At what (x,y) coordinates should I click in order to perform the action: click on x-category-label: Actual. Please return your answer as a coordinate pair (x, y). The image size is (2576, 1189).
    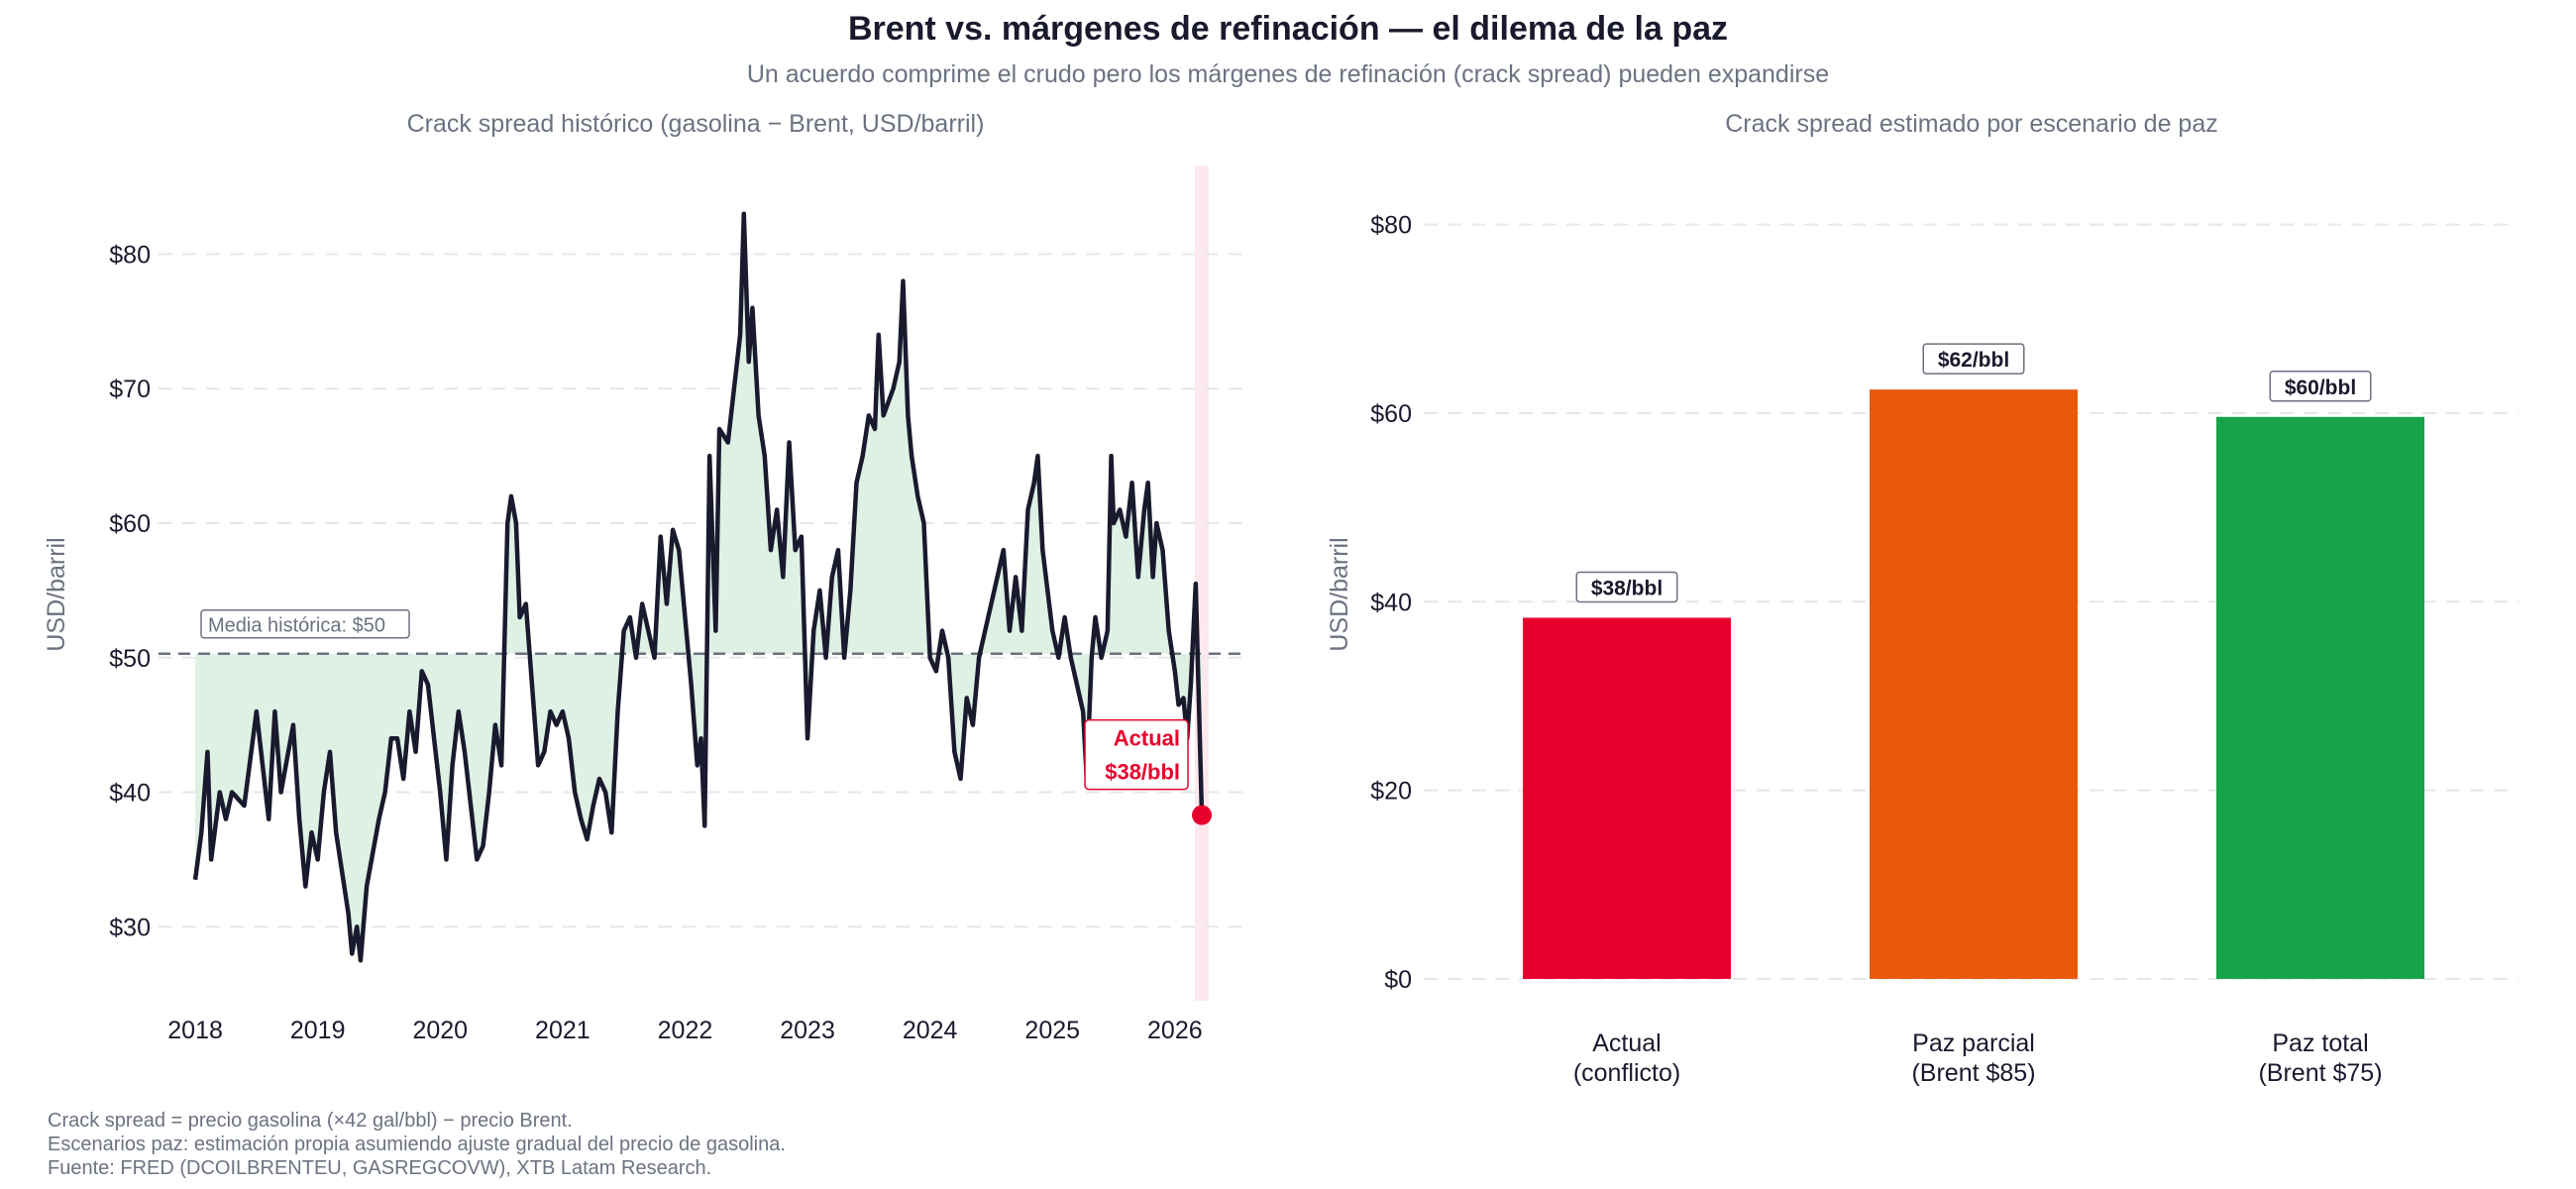
    Looking at the image, I should click on (1626, 1043).